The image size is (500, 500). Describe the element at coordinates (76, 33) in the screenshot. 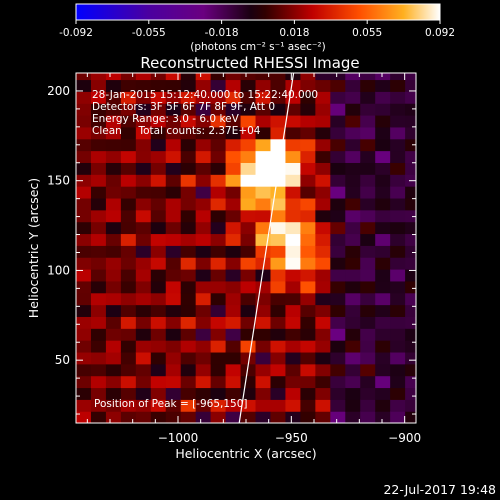

I see `colorbar-tick-label: -0.092` at that location.